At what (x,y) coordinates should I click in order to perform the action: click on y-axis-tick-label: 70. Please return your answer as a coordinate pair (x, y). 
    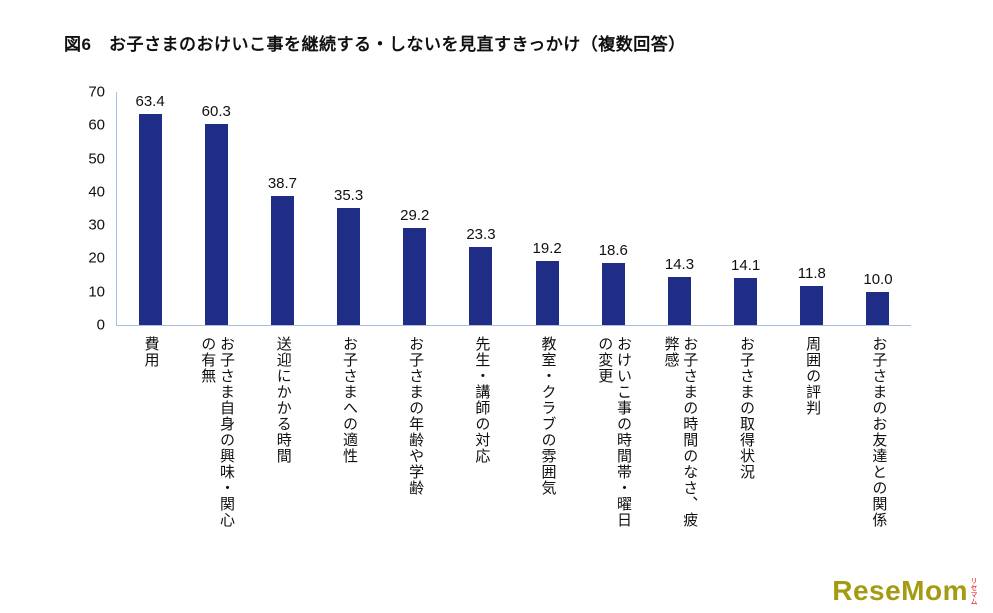
    Looking at the image, I should click on (96, 92).